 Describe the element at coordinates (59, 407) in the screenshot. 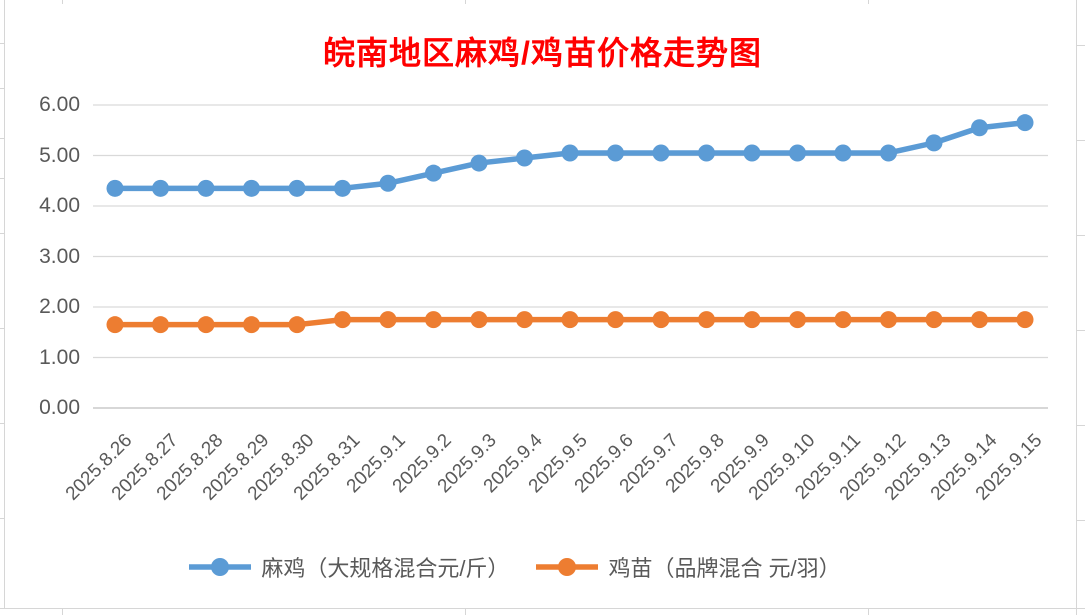

I see `y-axis-label: 0.00` at that location.